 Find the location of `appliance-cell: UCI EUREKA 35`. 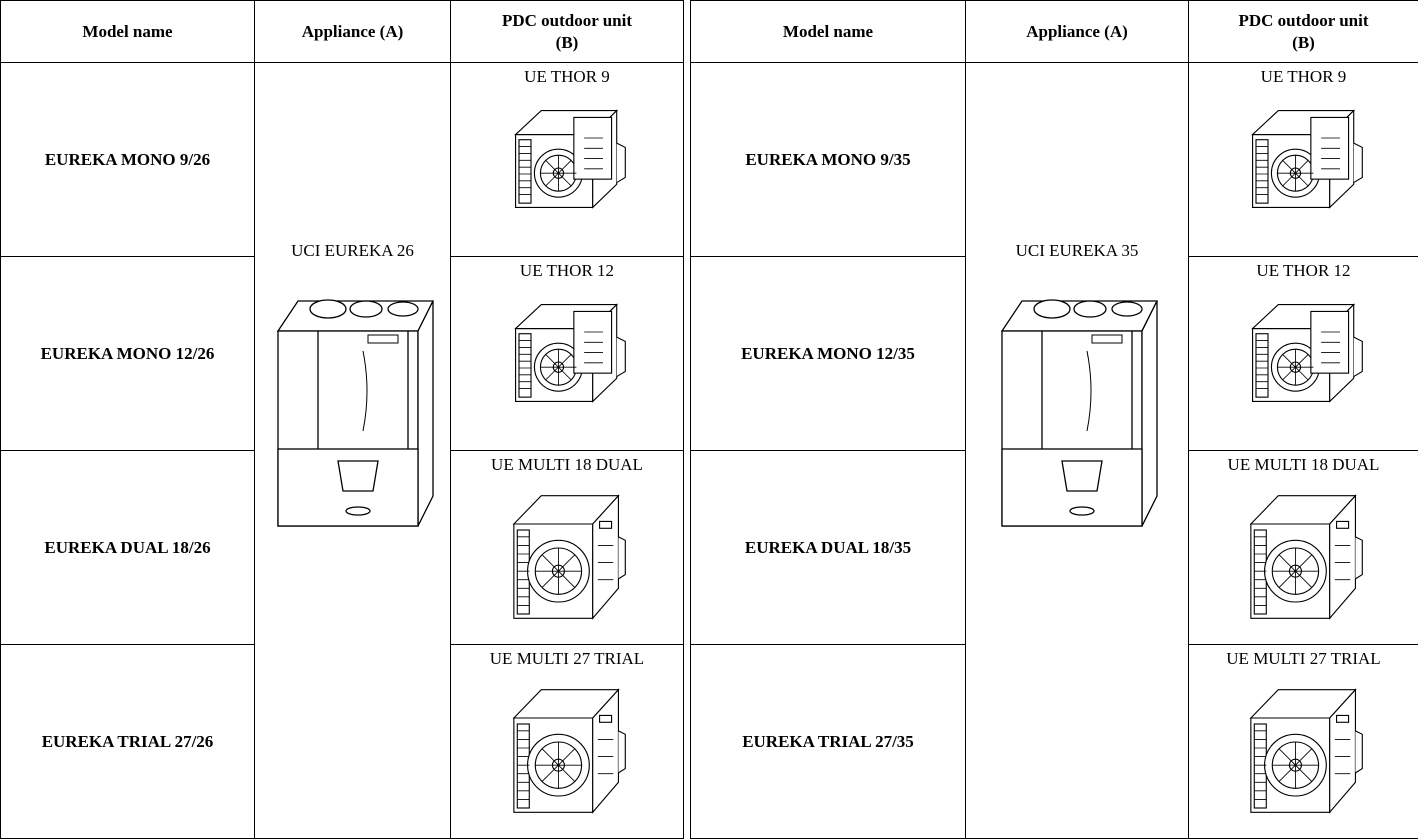

appliance-cell: UCI EUREKA 35 is located at coordinates (1077, 451).